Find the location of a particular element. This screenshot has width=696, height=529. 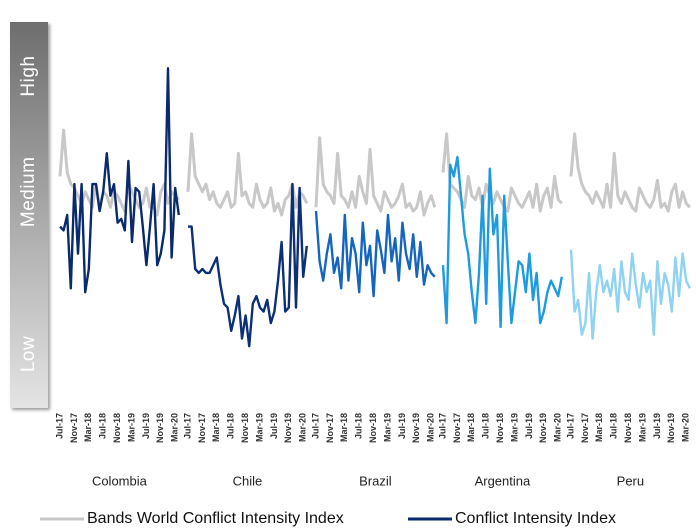

legend-label: Conflict Intensity Index is located at coordinates (535, 518).